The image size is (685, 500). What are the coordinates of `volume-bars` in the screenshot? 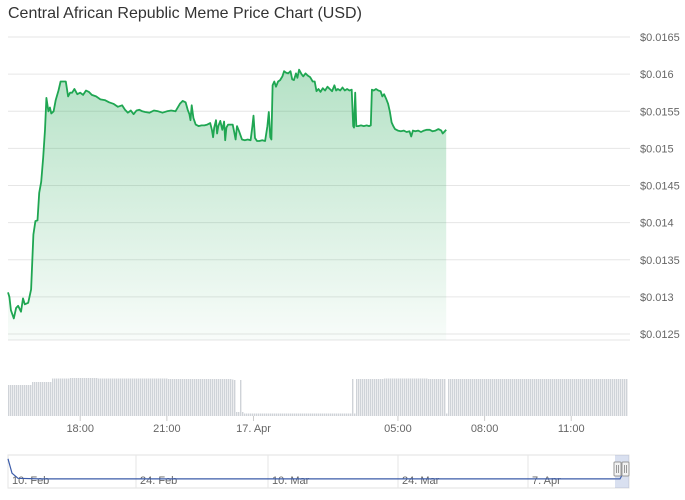 It's located at (318, 397).